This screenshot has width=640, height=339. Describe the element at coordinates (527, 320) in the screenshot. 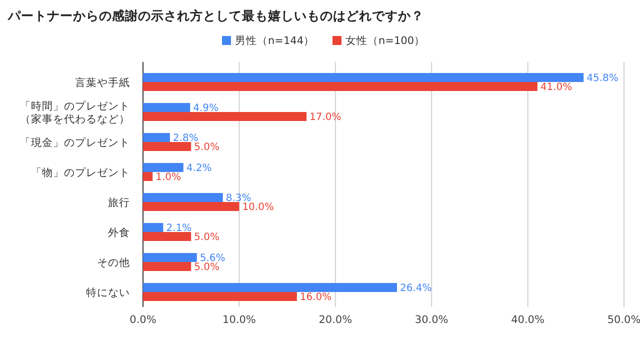

I see `x-tick-label: 40.0%` at that location.